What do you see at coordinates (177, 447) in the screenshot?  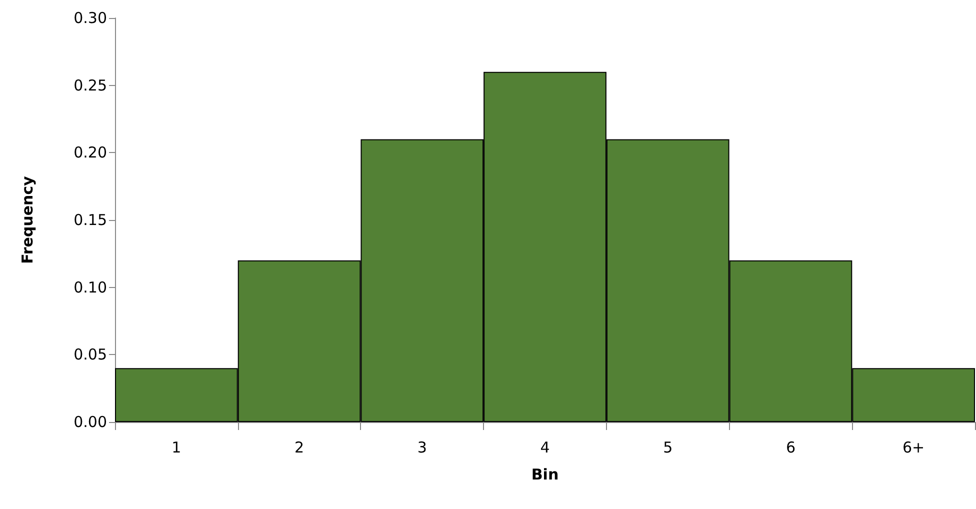 I see `x-tick-label: 1` at bounding box center [177, 447].